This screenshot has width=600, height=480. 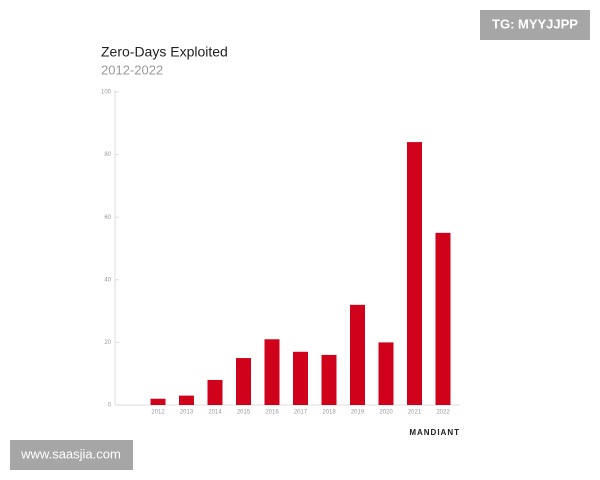 I want to click on x-tick-label: 2020, so click(x=386, y=413).